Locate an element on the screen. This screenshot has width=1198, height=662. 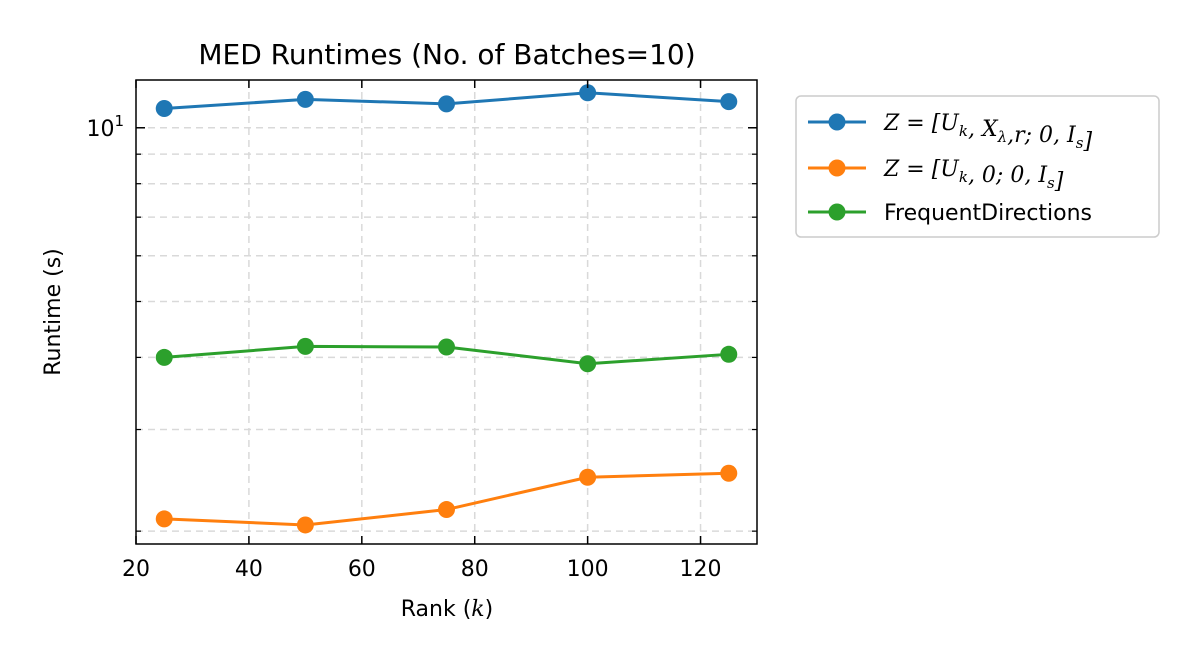
x-tick-label: 20 is located at coordinates (136, 569).